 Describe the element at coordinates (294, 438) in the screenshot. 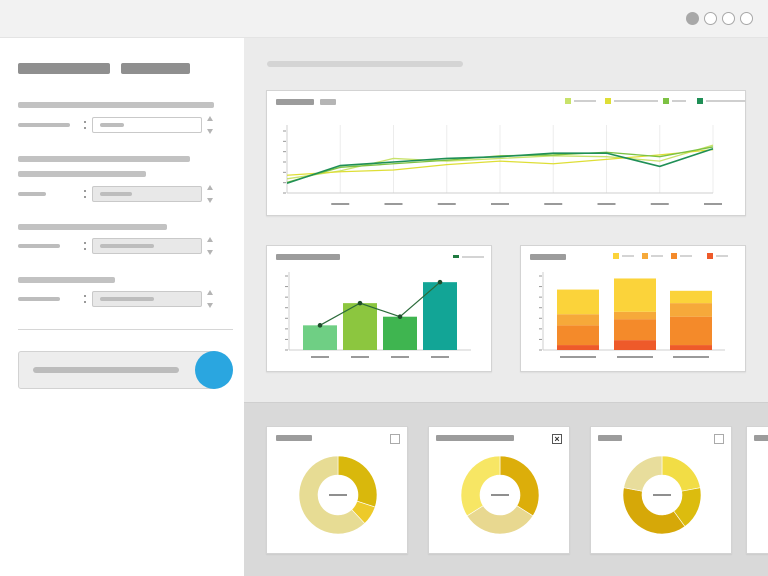

I see `donut-card-1-title` at that location.